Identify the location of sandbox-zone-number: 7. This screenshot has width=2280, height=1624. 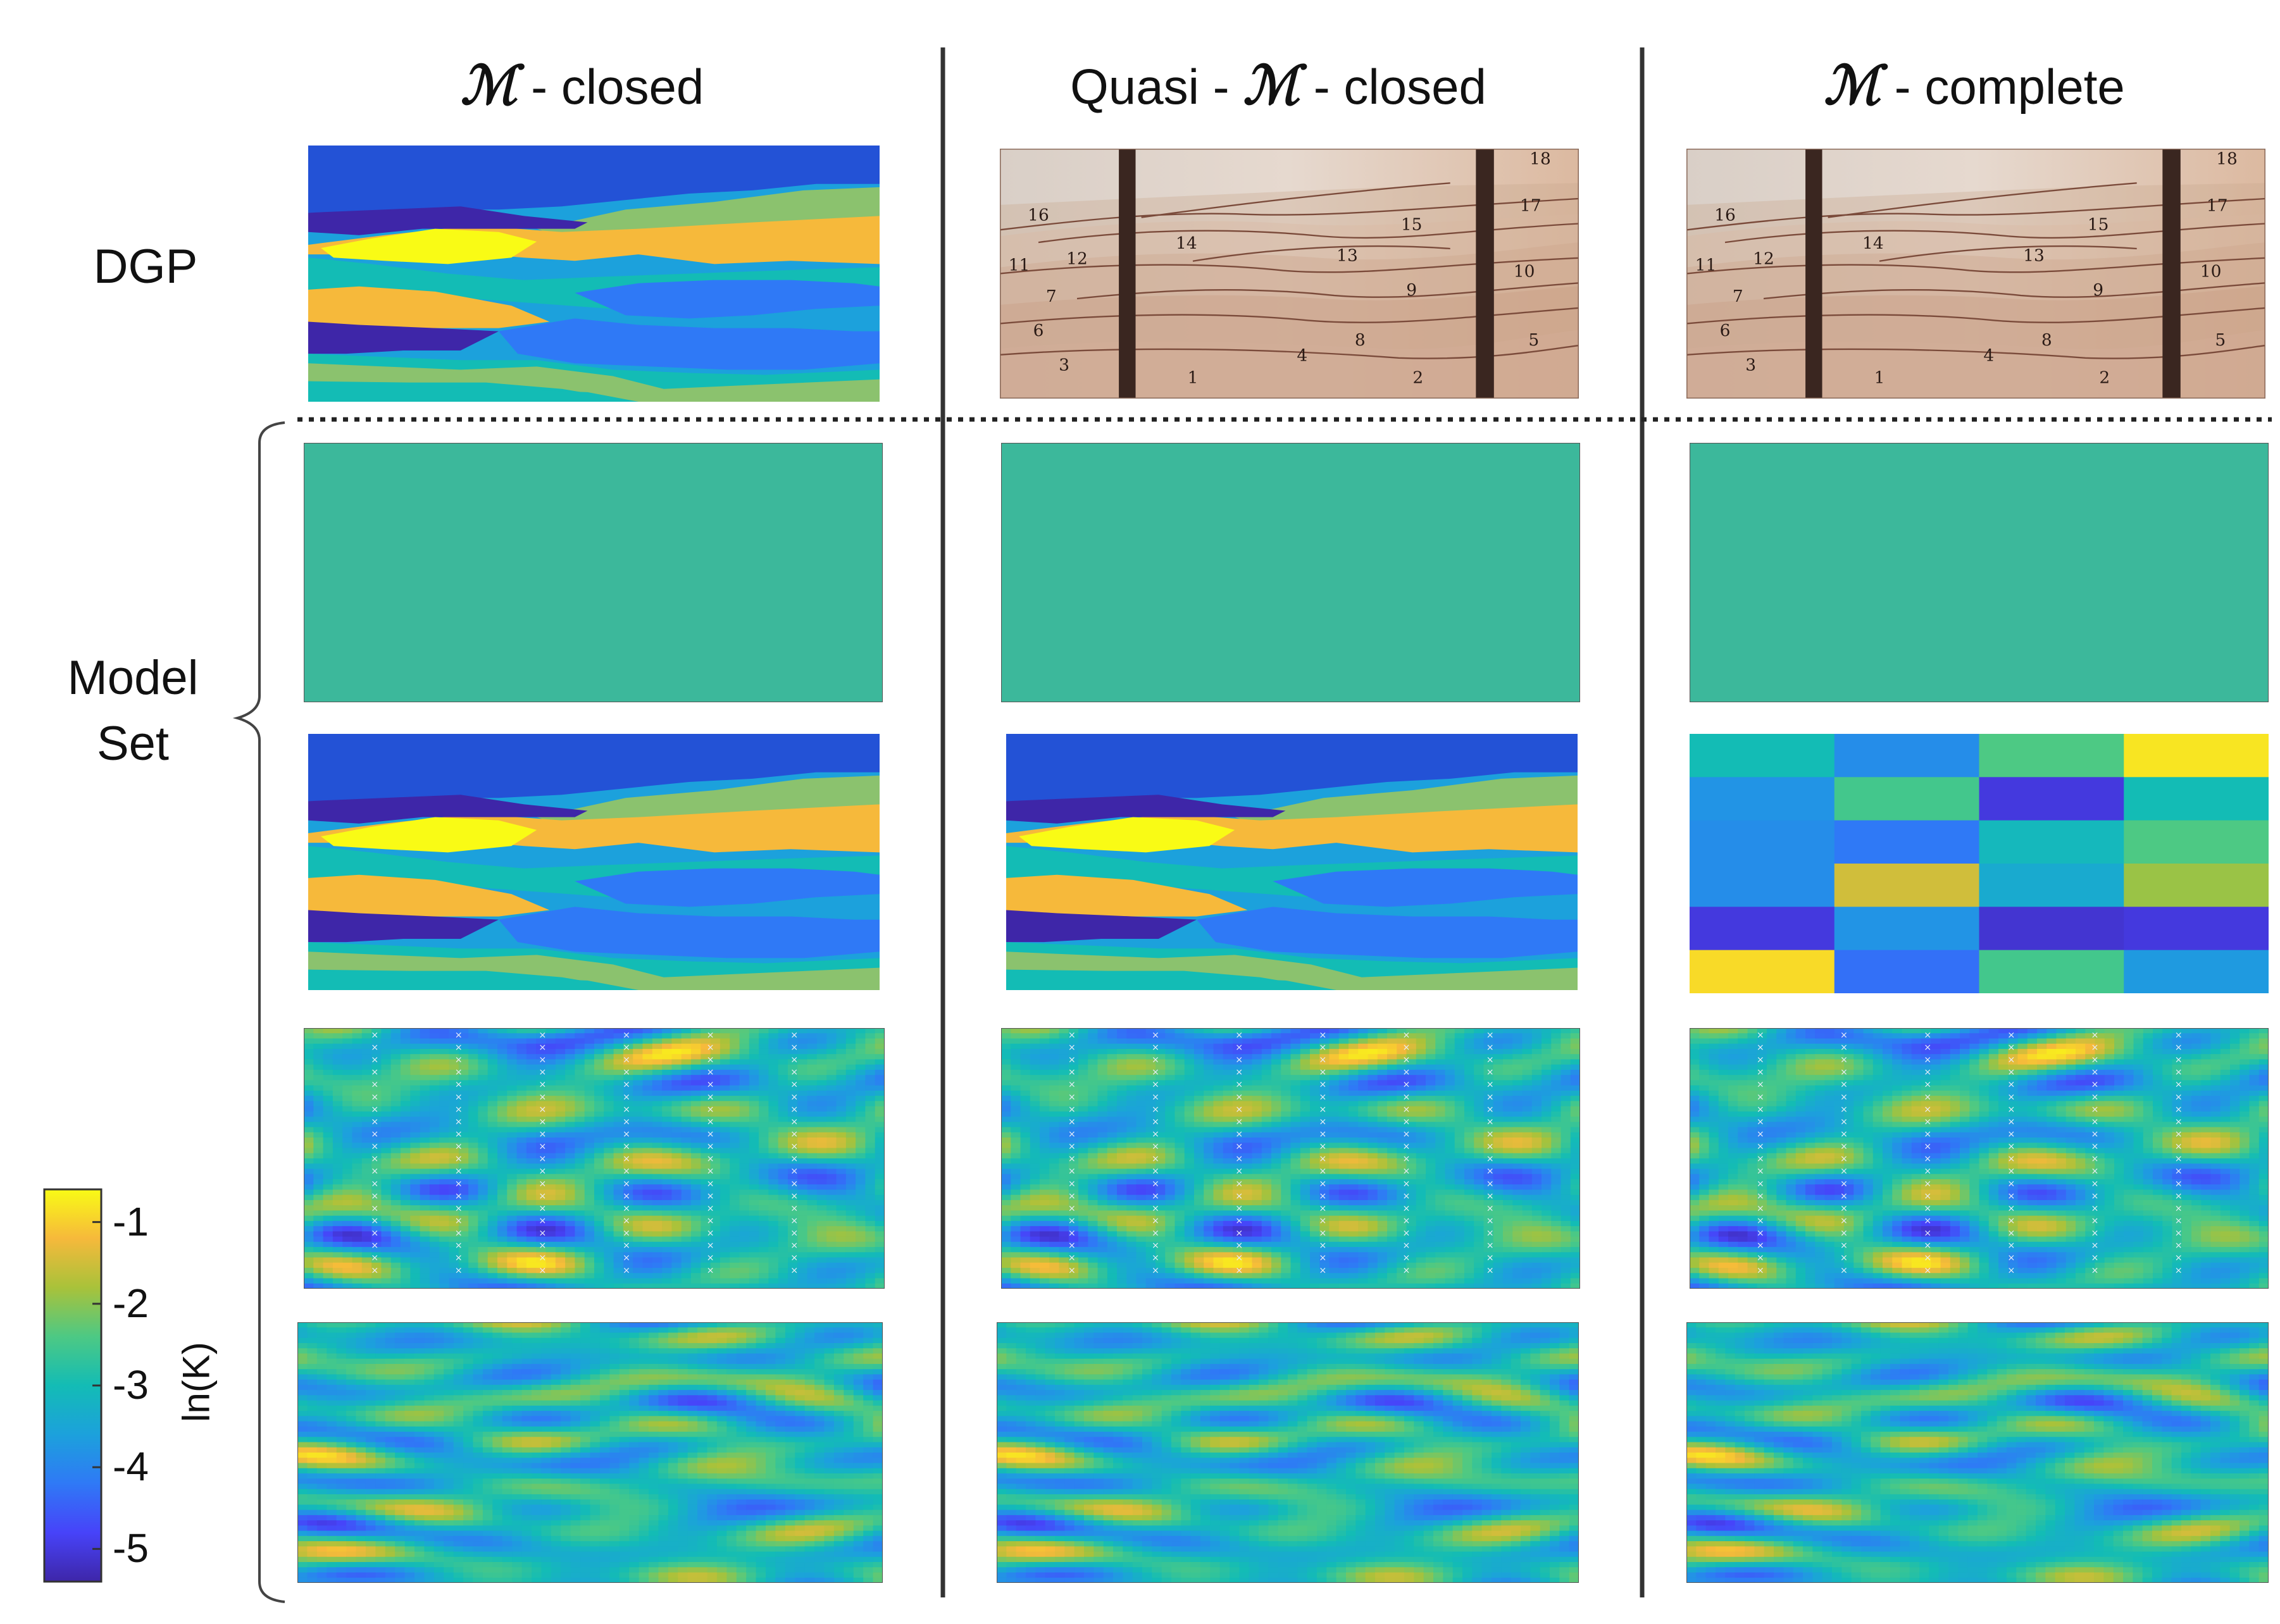
(1738, 296).